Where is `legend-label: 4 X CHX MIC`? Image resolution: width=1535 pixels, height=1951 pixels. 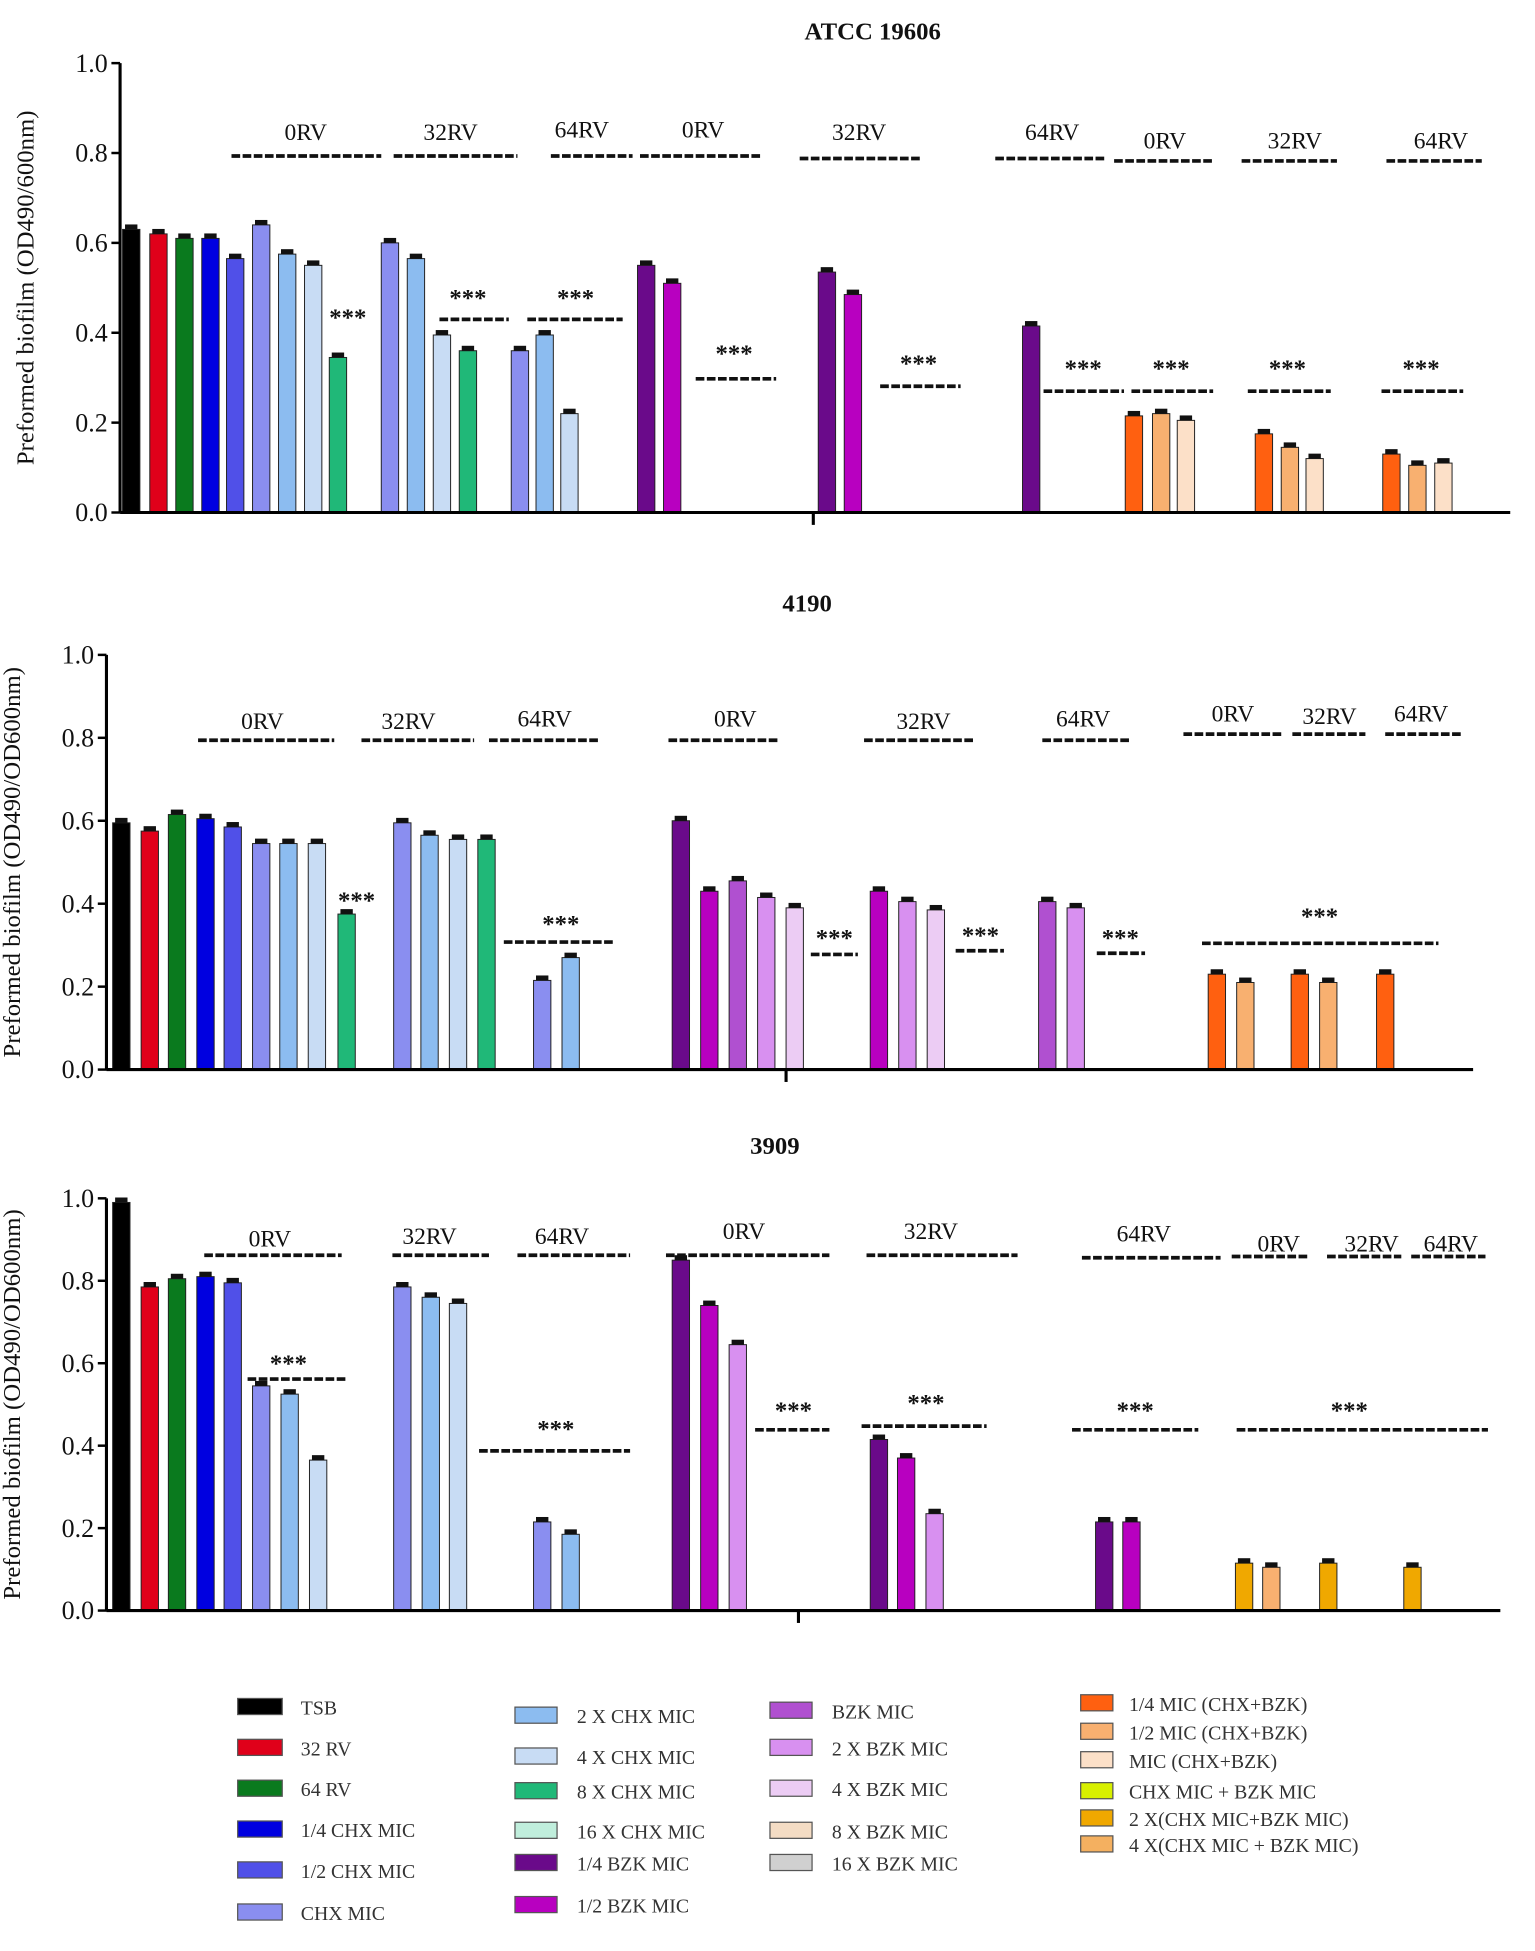 legend-label: 4 X CHX MIC is located at coordinates (636, 1758).